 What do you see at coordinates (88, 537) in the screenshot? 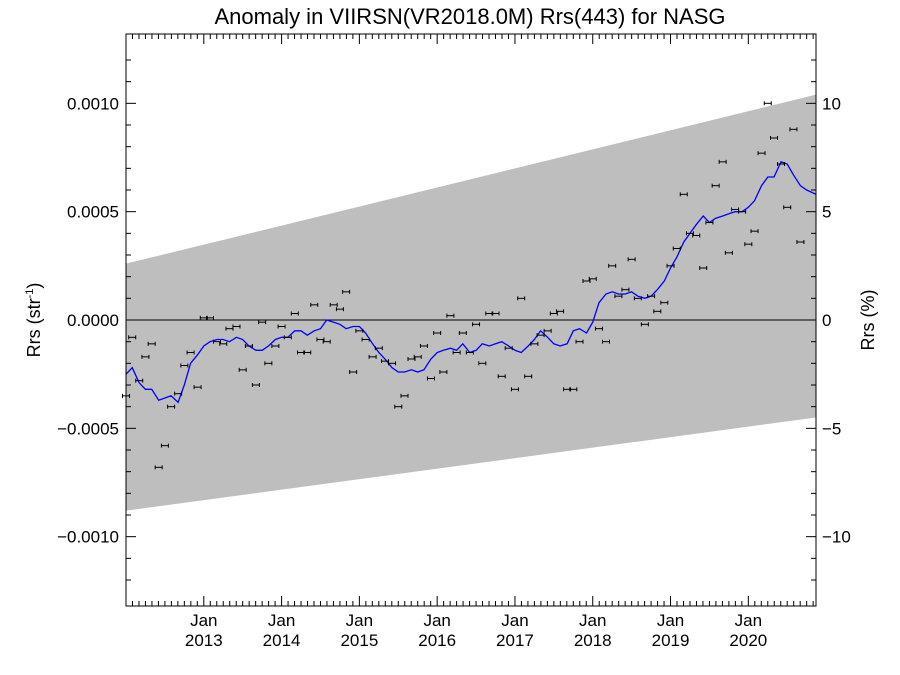
I see `y-tick-label-left: −0.0010` at bounding box center [88, 537].